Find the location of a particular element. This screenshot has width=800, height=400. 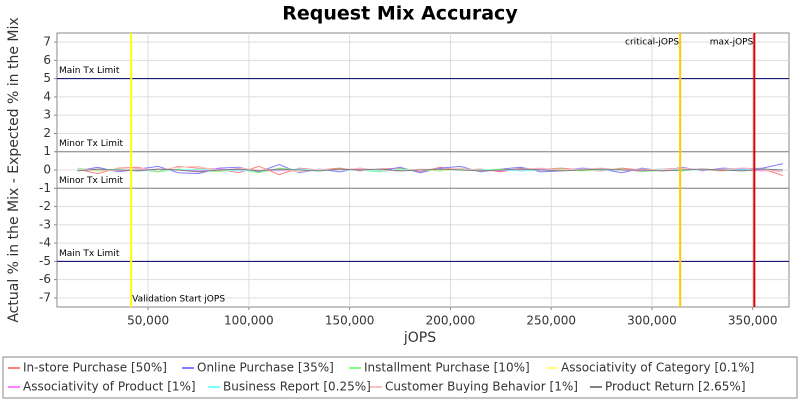

legend-label: Associativity of Category [0.1%] is located at coordinates (657, 368).